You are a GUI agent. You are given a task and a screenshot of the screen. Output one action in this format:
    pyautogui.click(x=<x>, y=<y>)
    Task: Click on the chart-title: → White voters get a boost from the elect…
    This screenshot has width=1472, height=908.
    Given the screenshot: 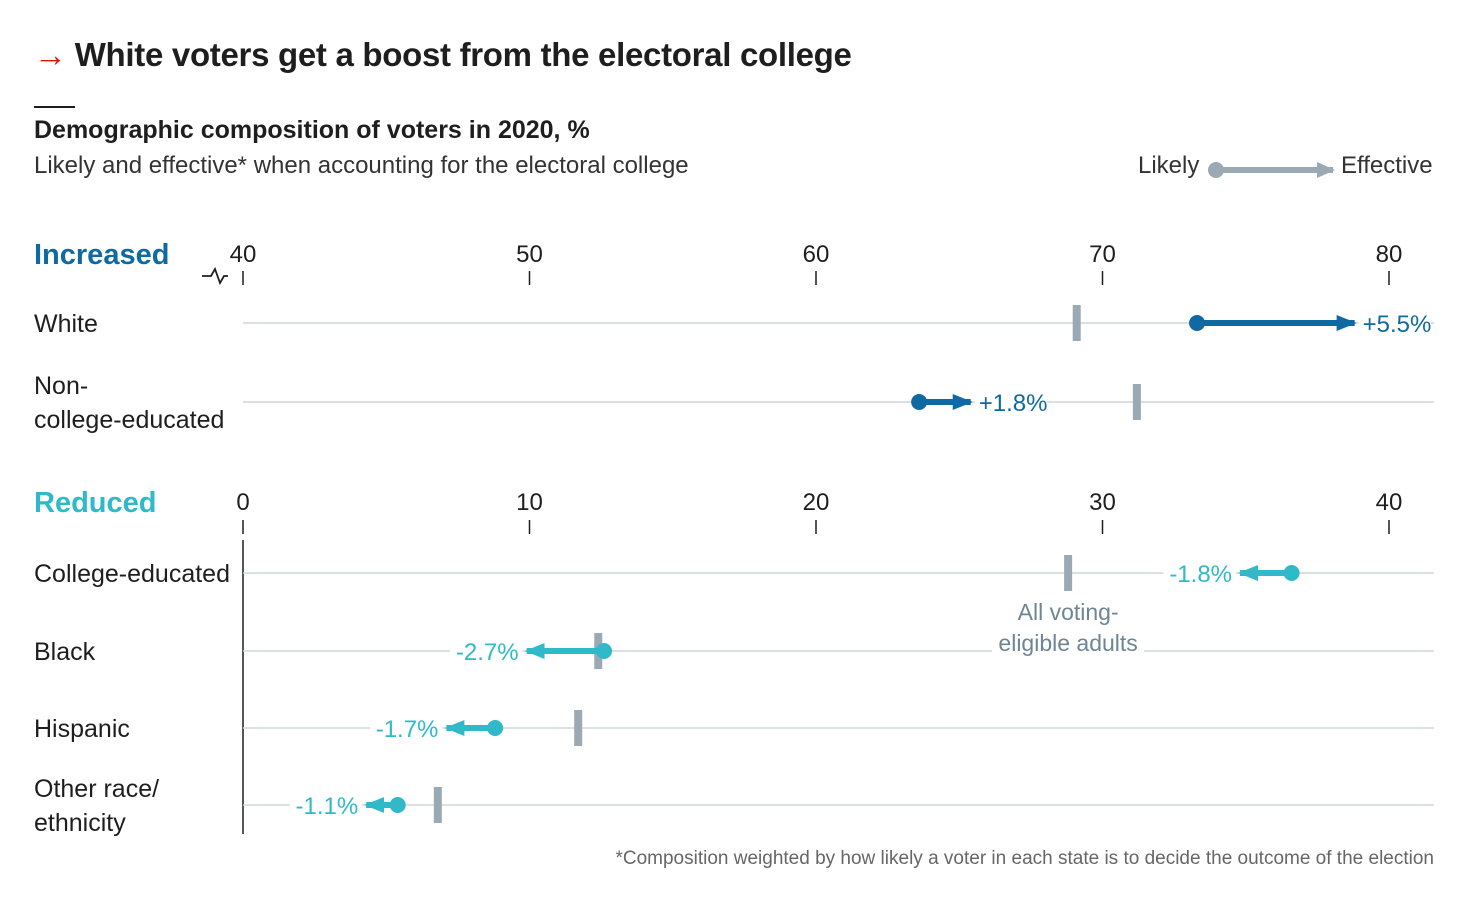 What is the action you would take?
    pyautogui.click(x=443, y=55)
    